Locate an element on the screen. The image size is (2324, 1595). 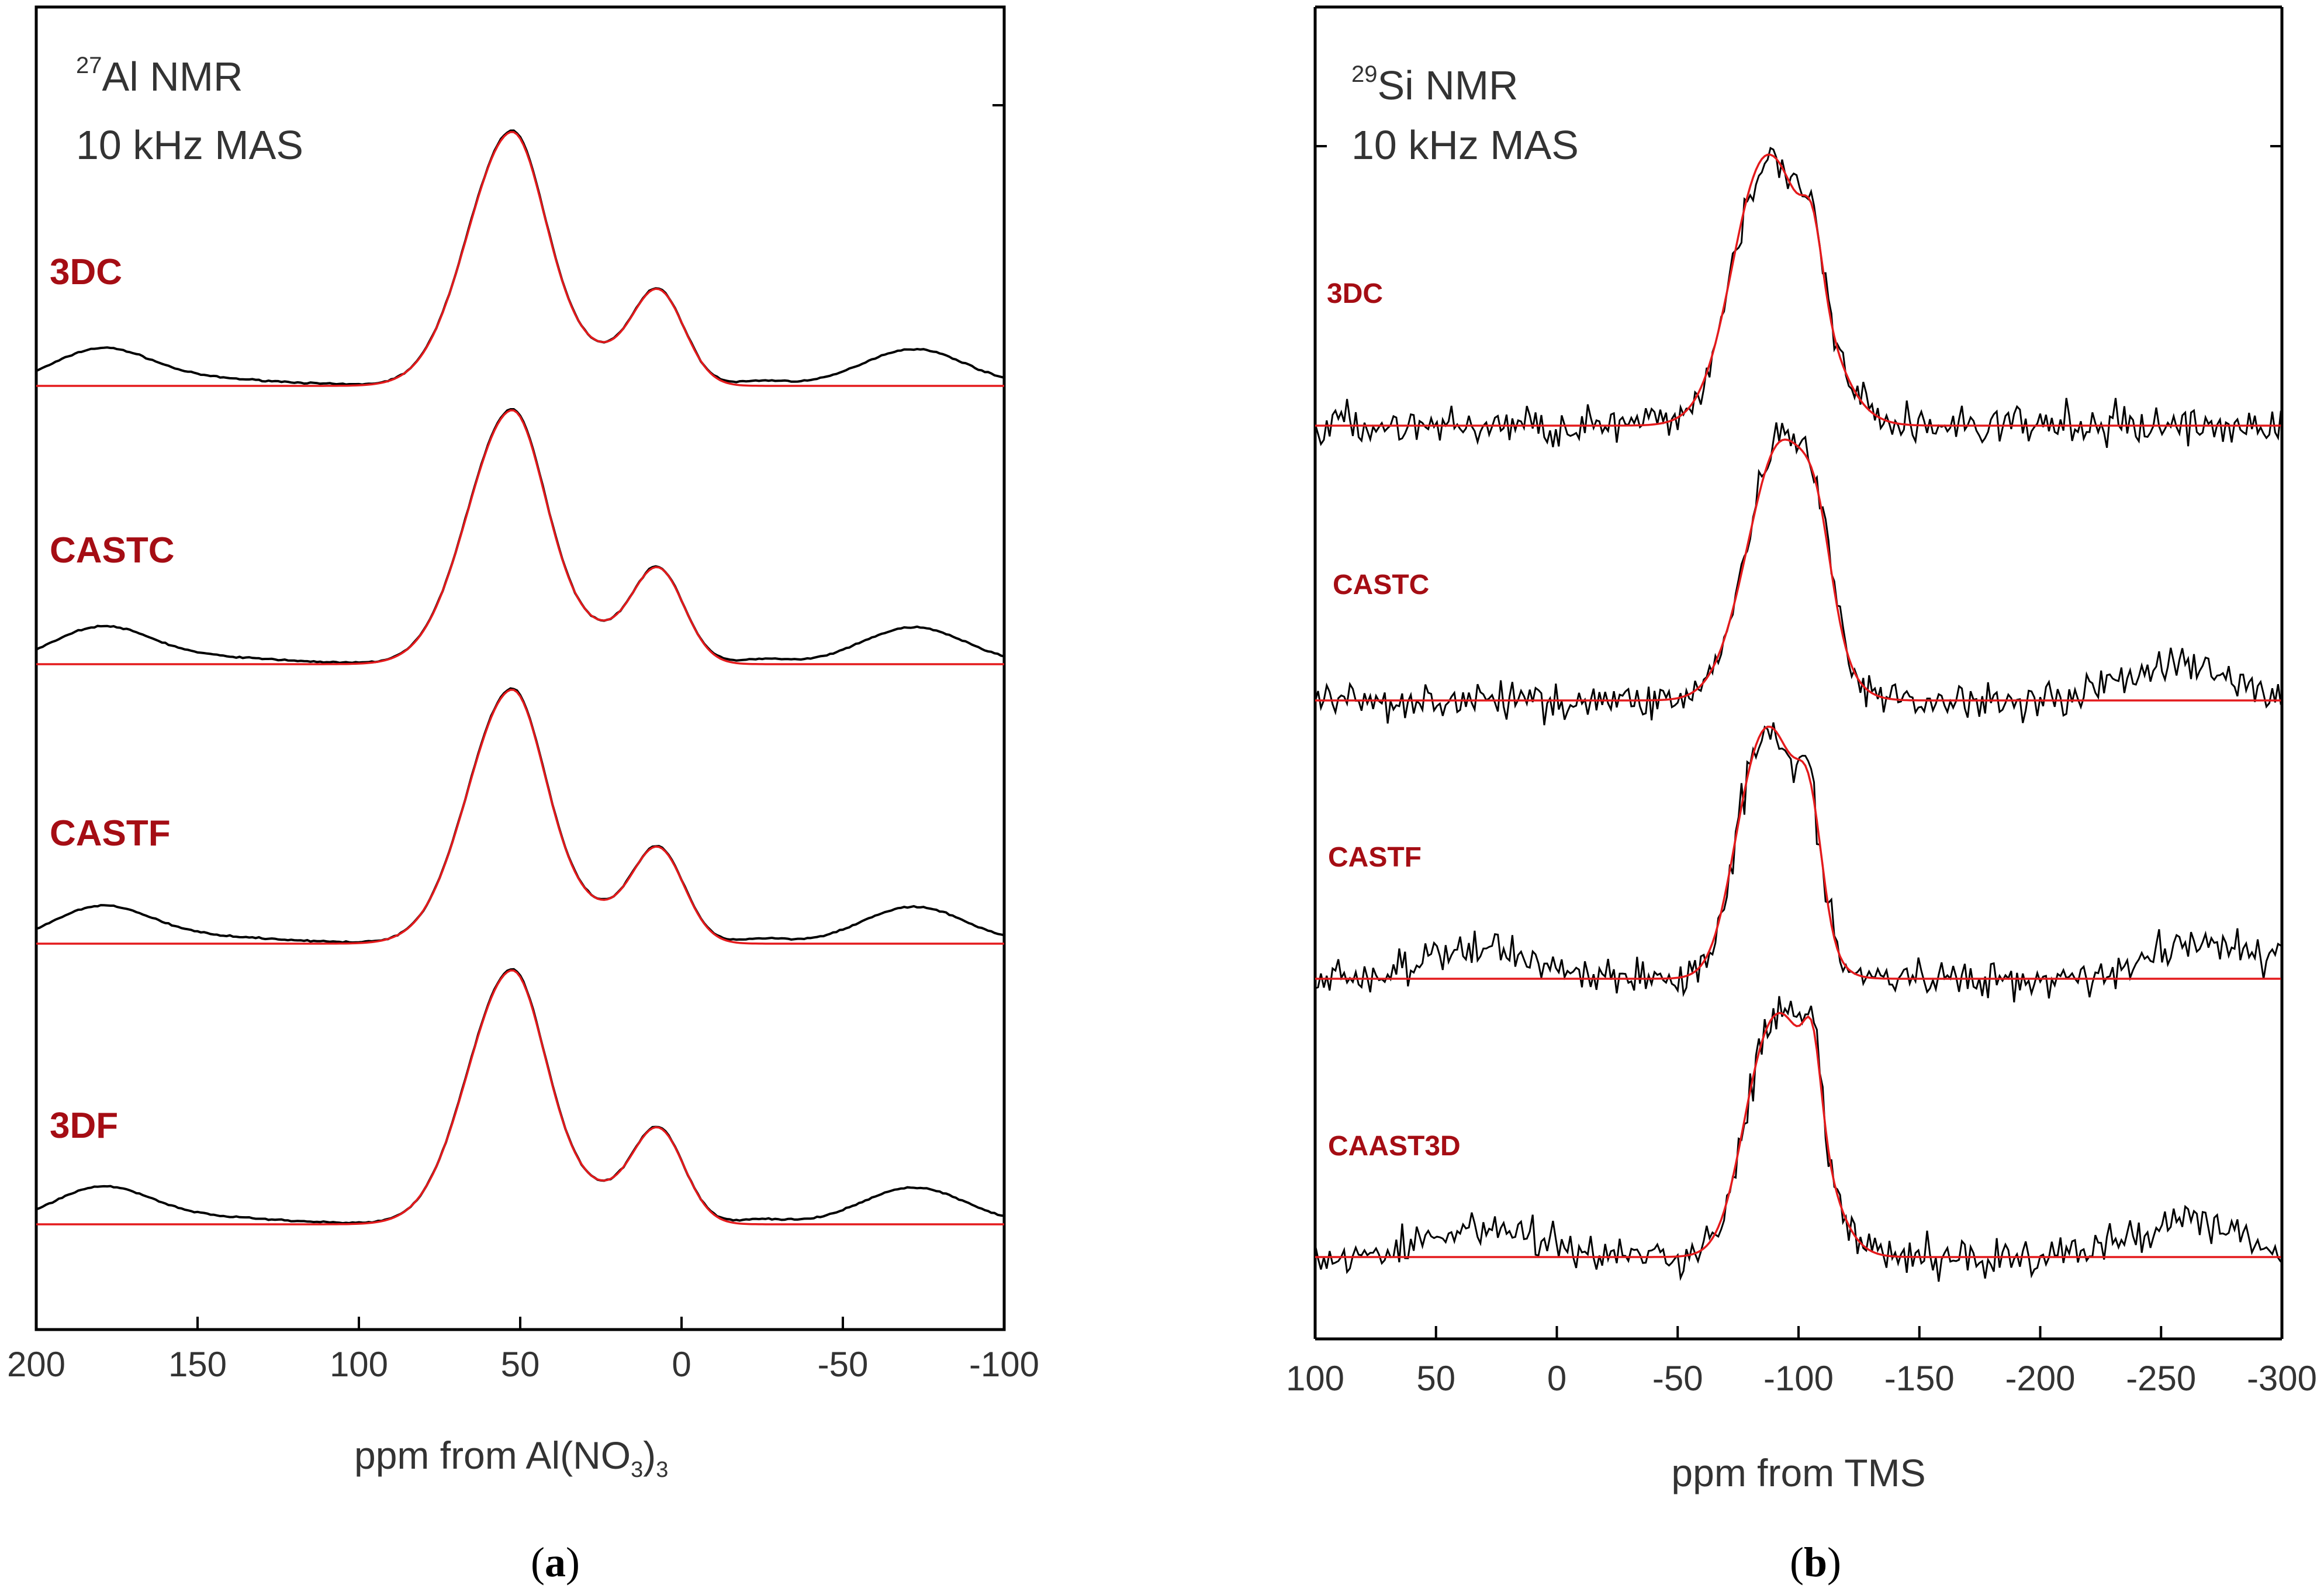
fit-trace-CAAST3D is located at coordinates (1798, 1135).